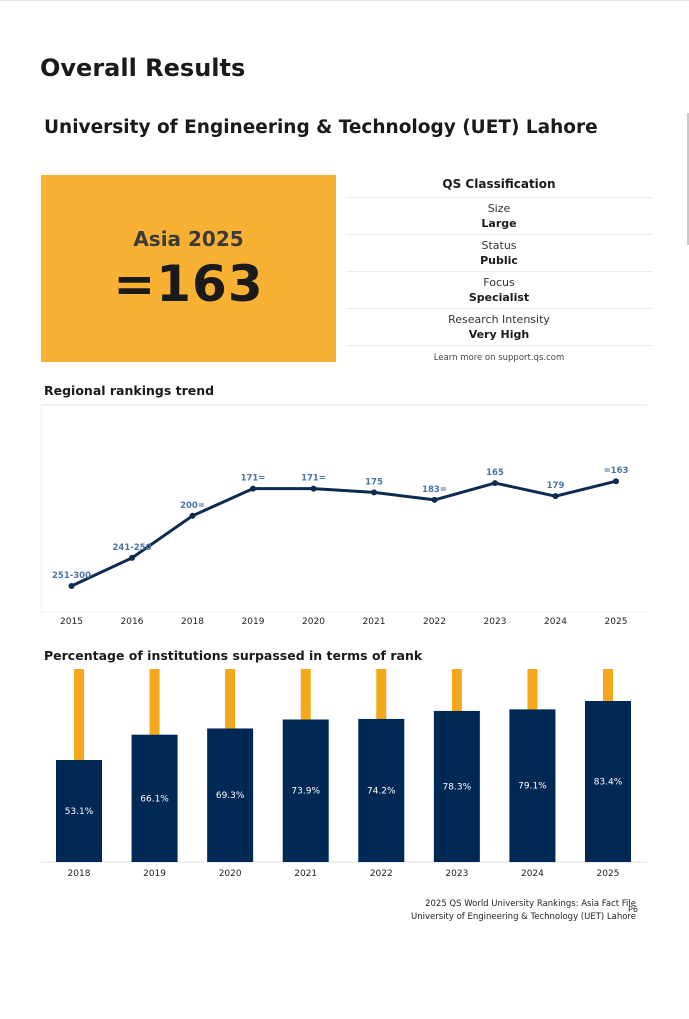 This screenshot has width=689, height=1019. I want to click on bar-value-label-2018: 53.1%, so click(79, 812).